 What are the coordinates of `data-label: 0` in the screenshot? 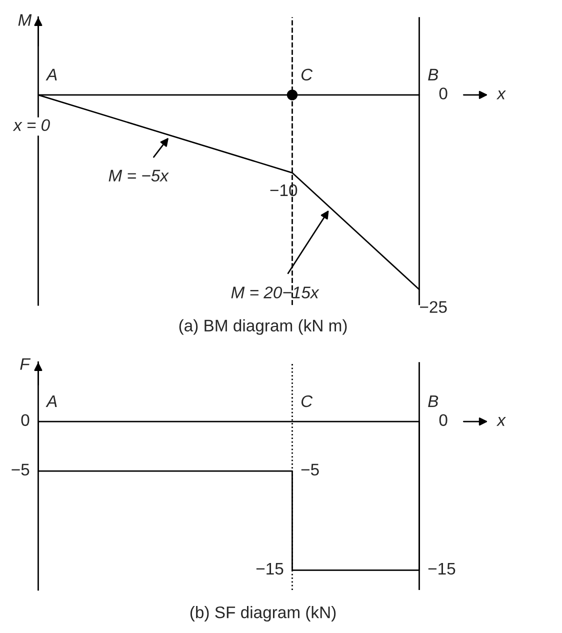 It's located at (25, 420).